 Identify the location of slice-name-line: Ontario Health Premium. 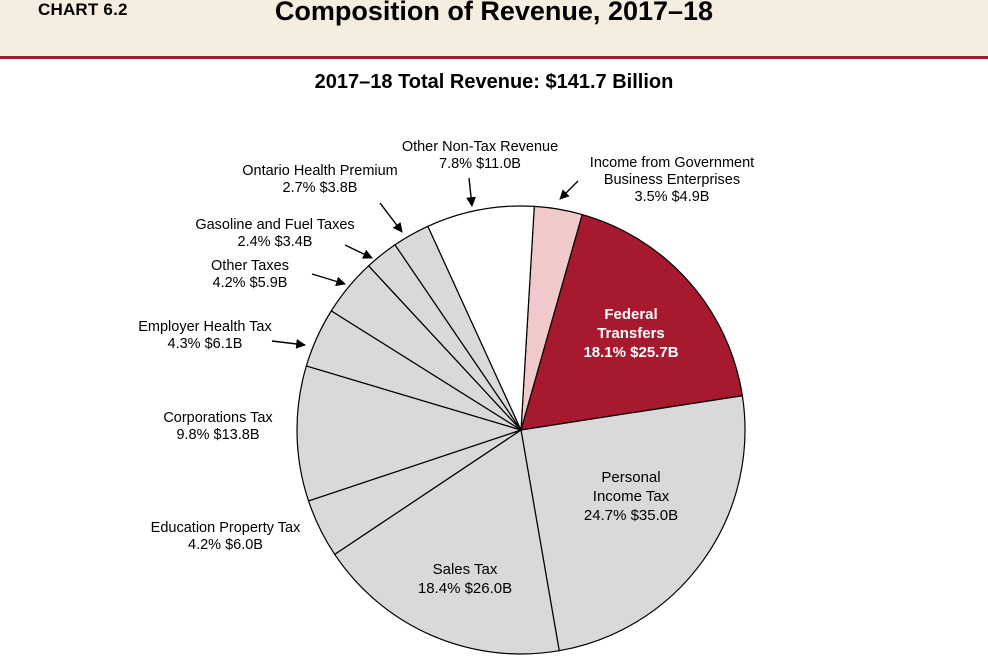
(320, 171).